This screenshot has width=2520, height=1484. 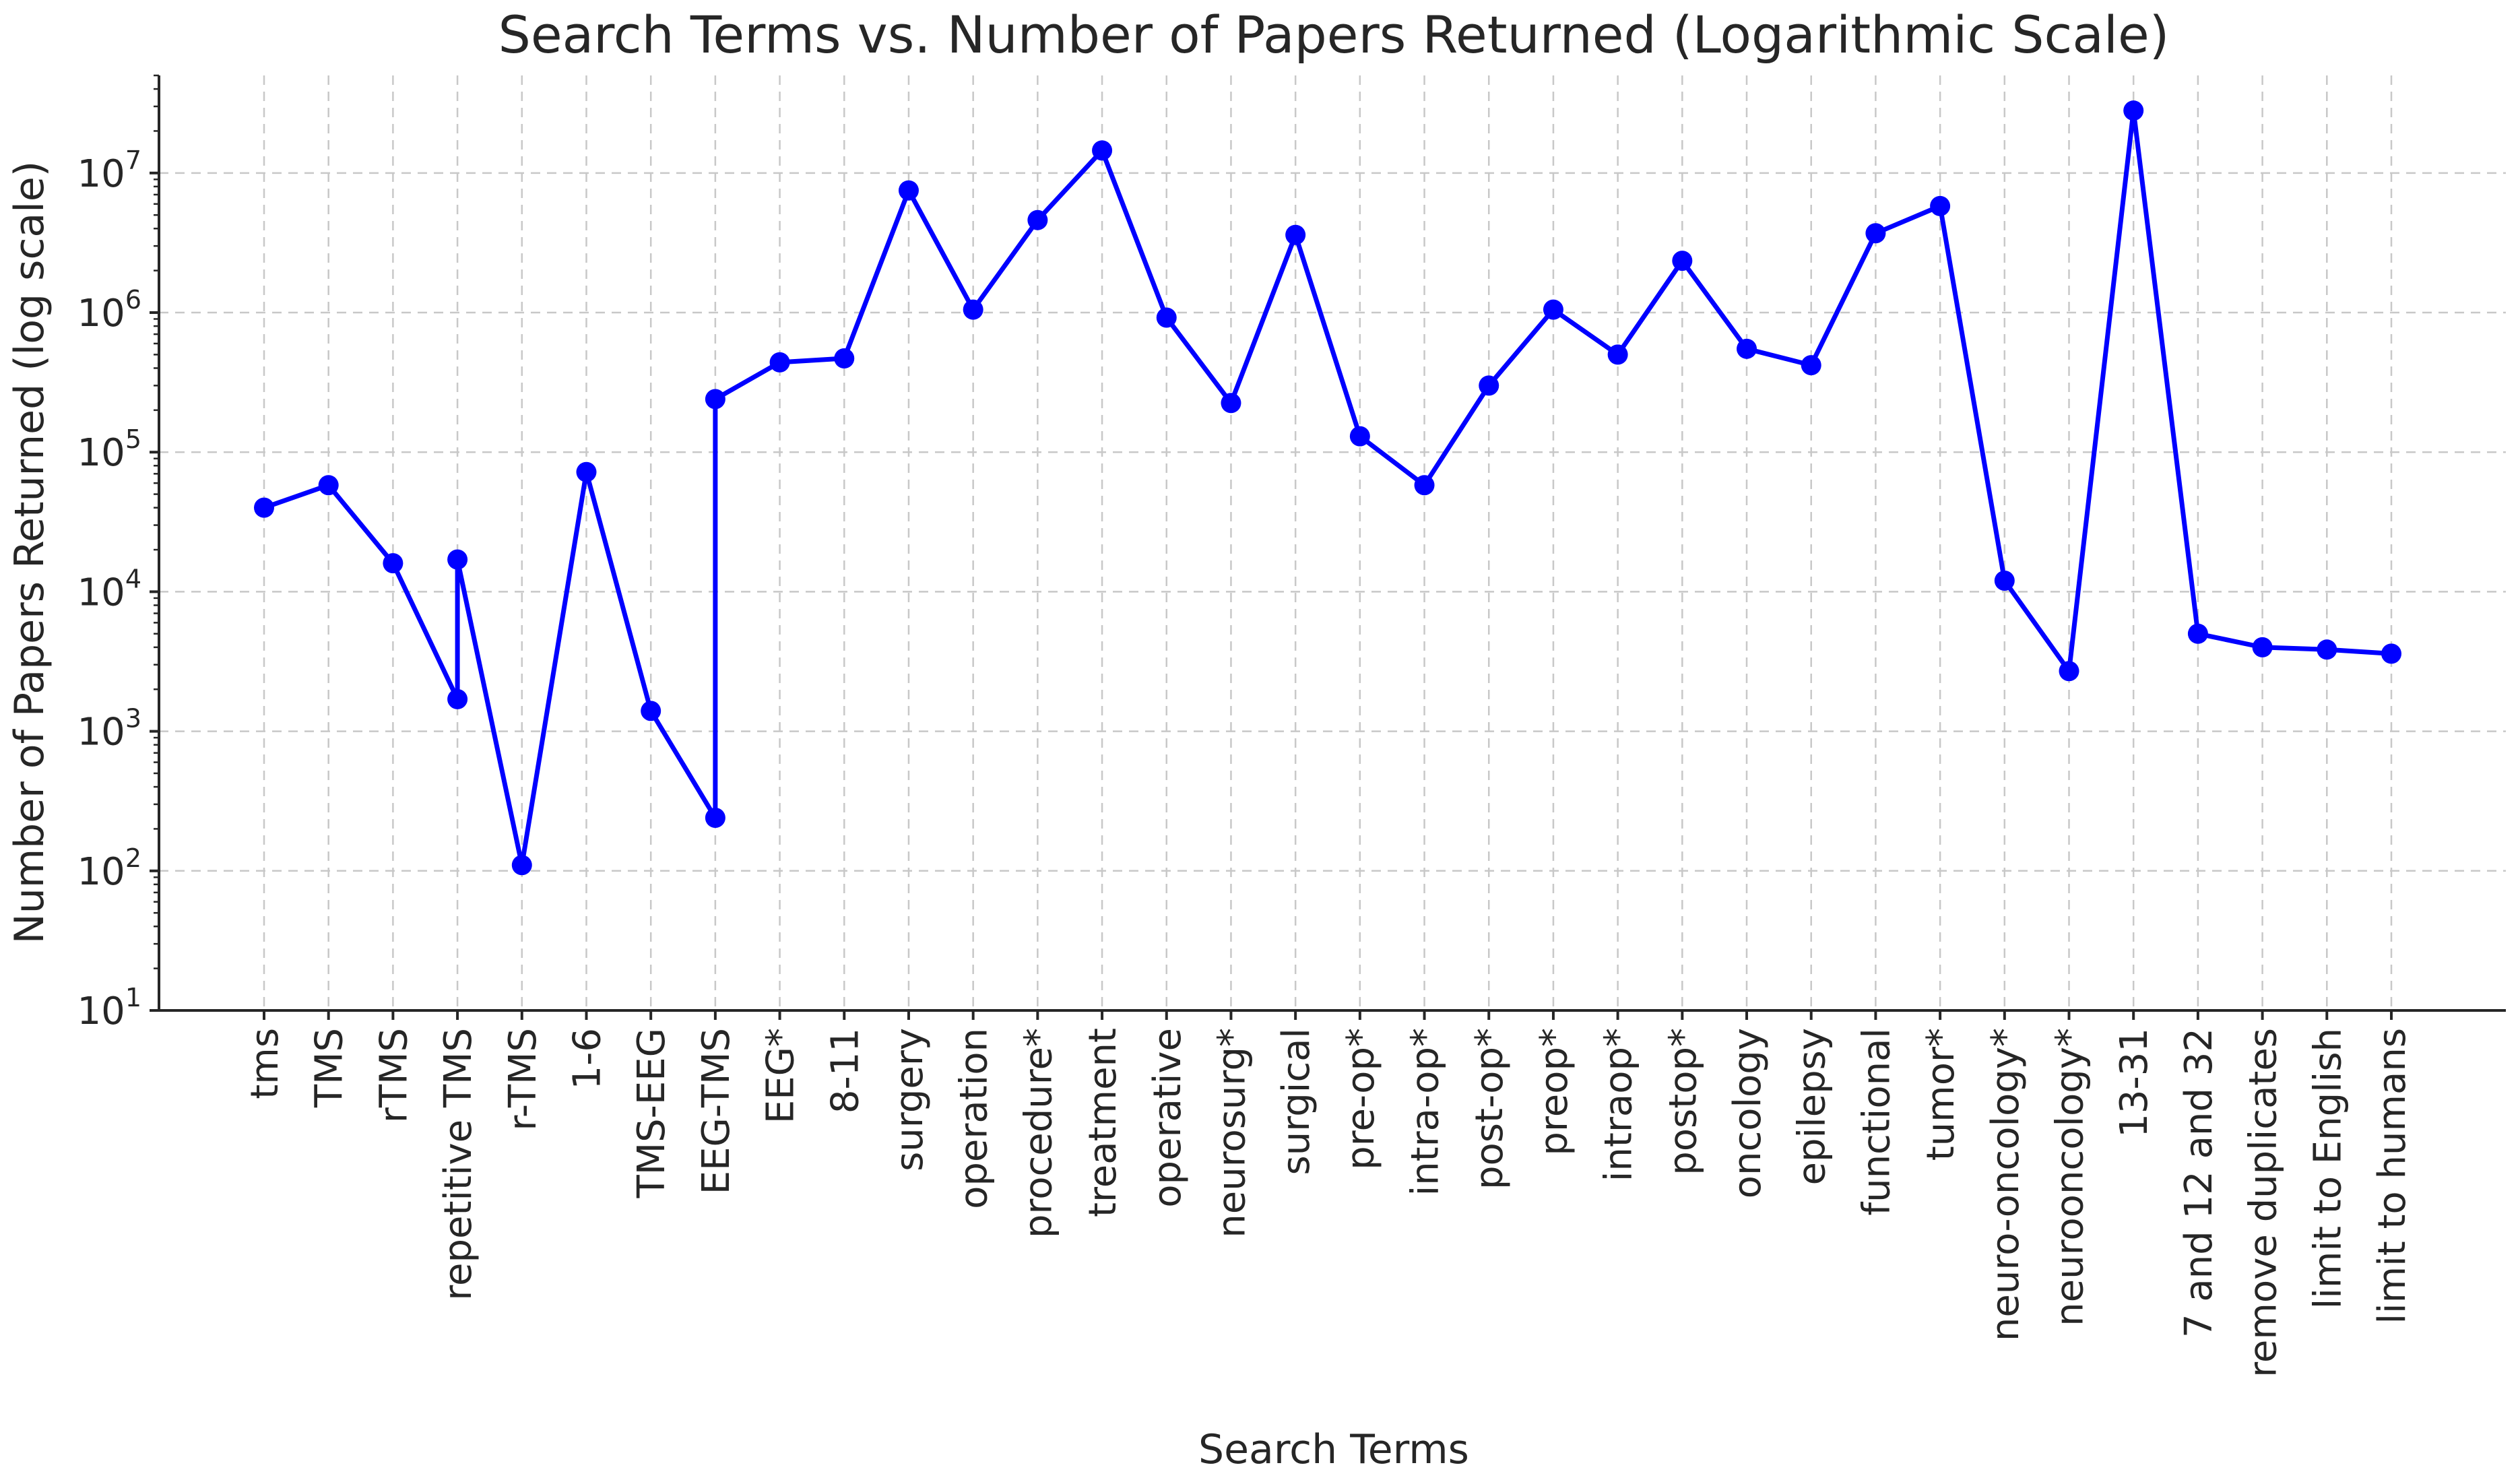 I want to click on data-point-r-tms, so click(x=521, y=865).